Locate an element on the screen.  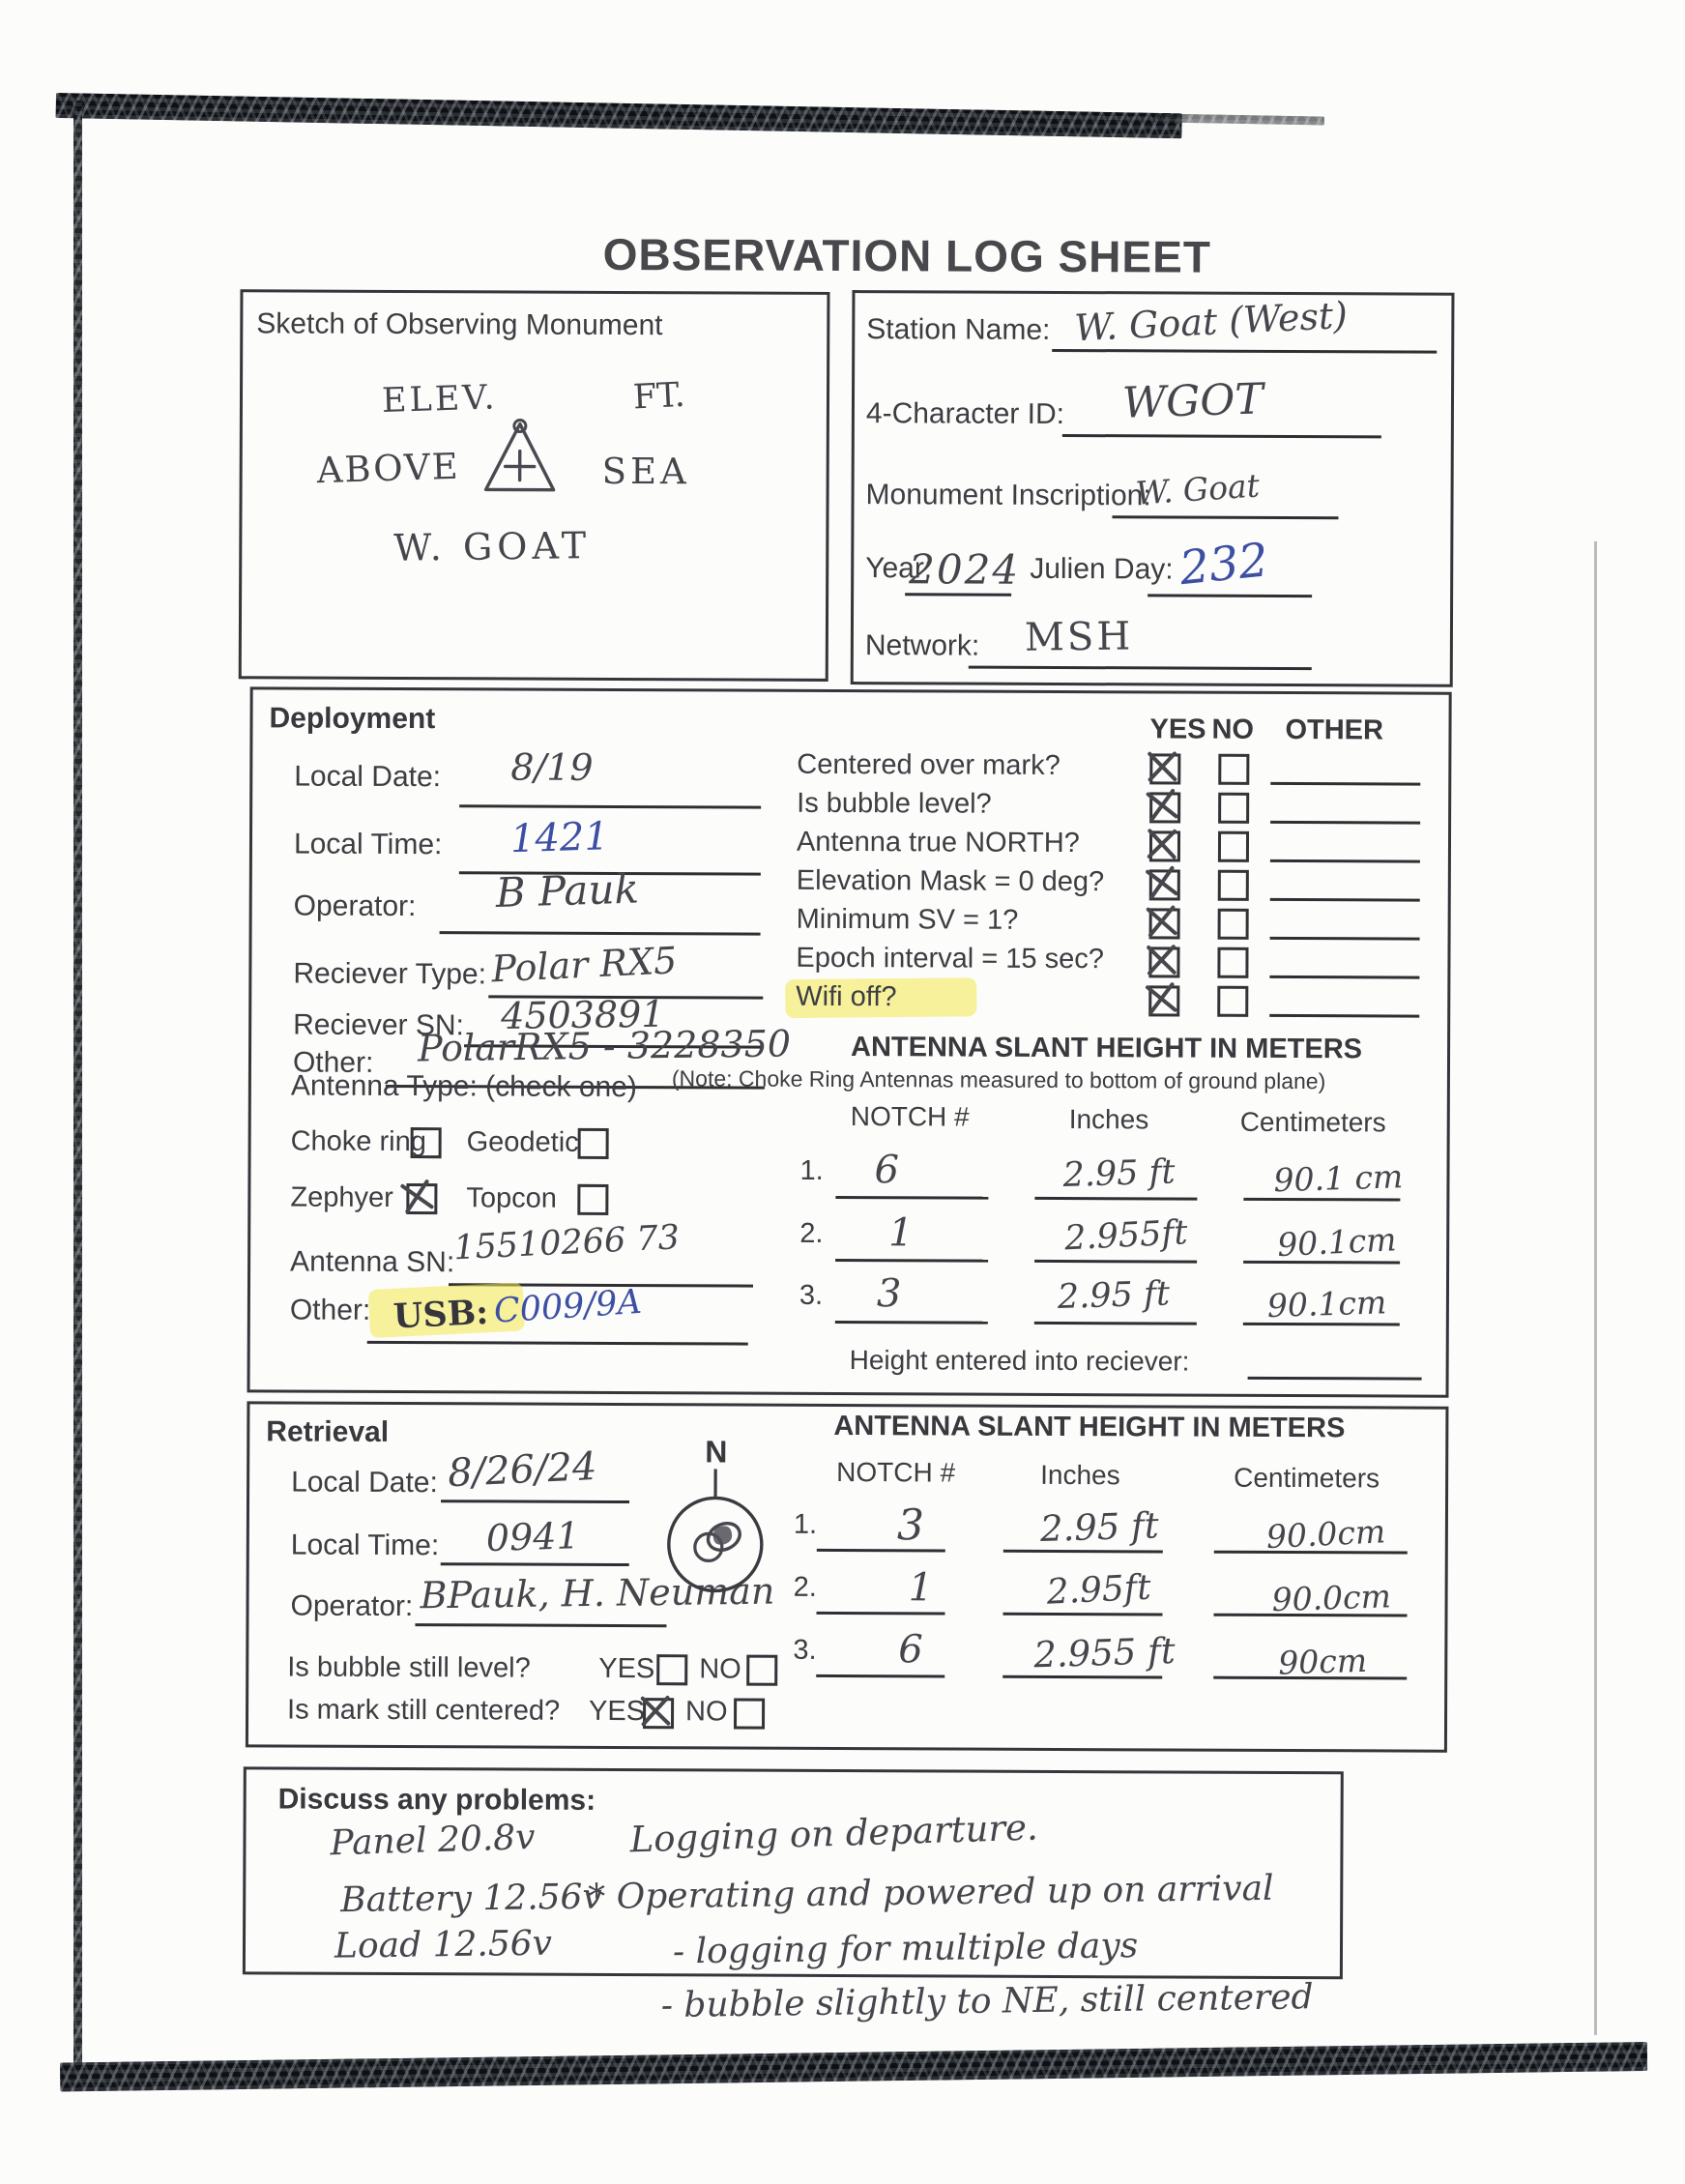
ret-local-date-value: 8/26/24 is located at coordinates (522, 1470).